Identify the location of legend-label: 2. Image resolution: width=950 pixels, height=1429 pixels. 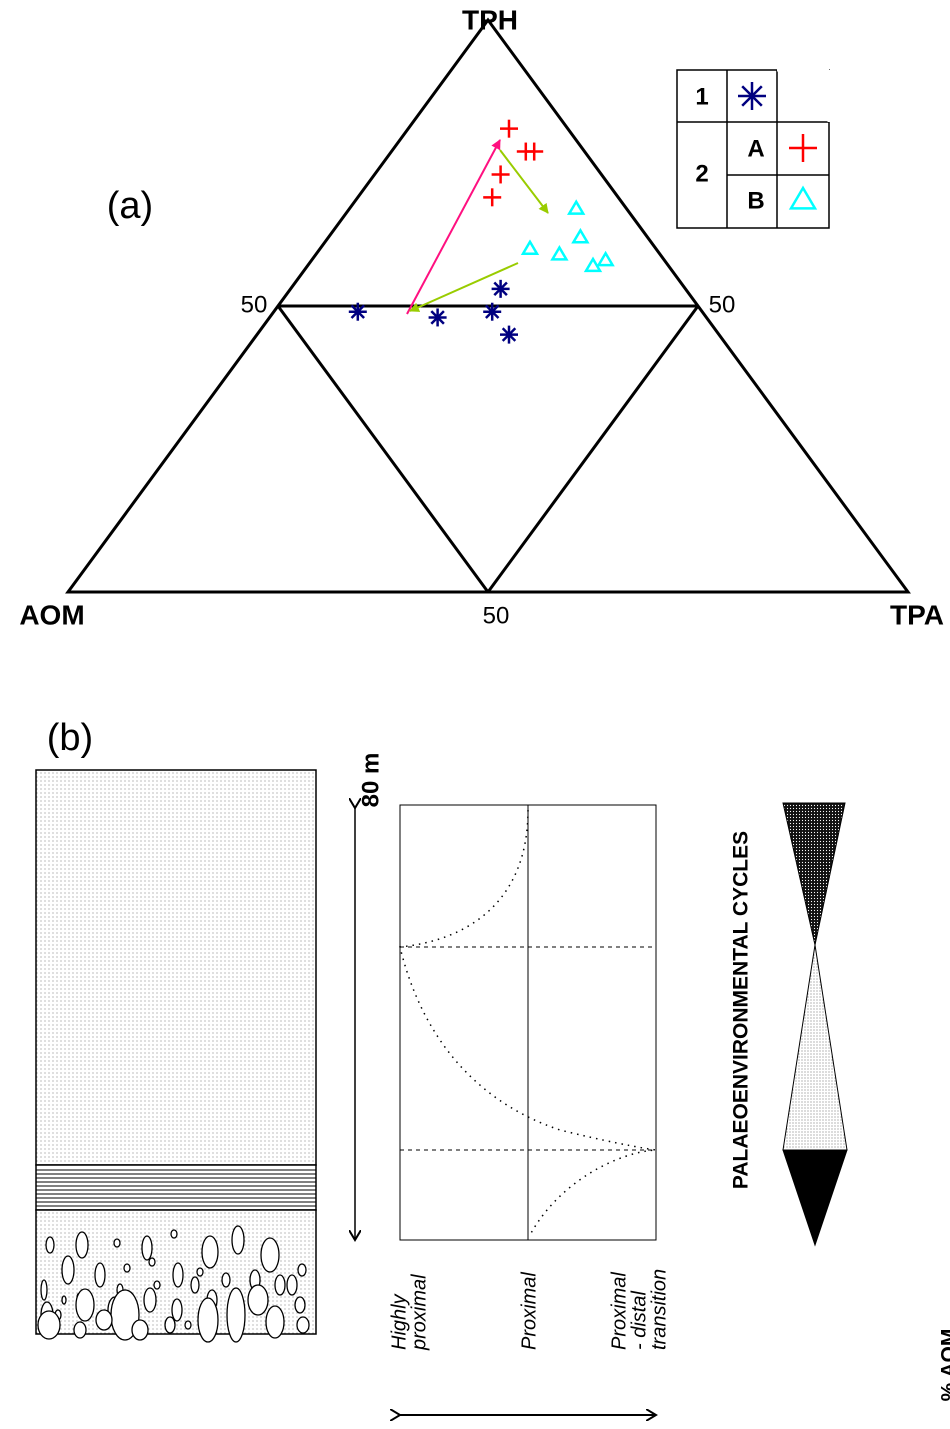
(701, 173).